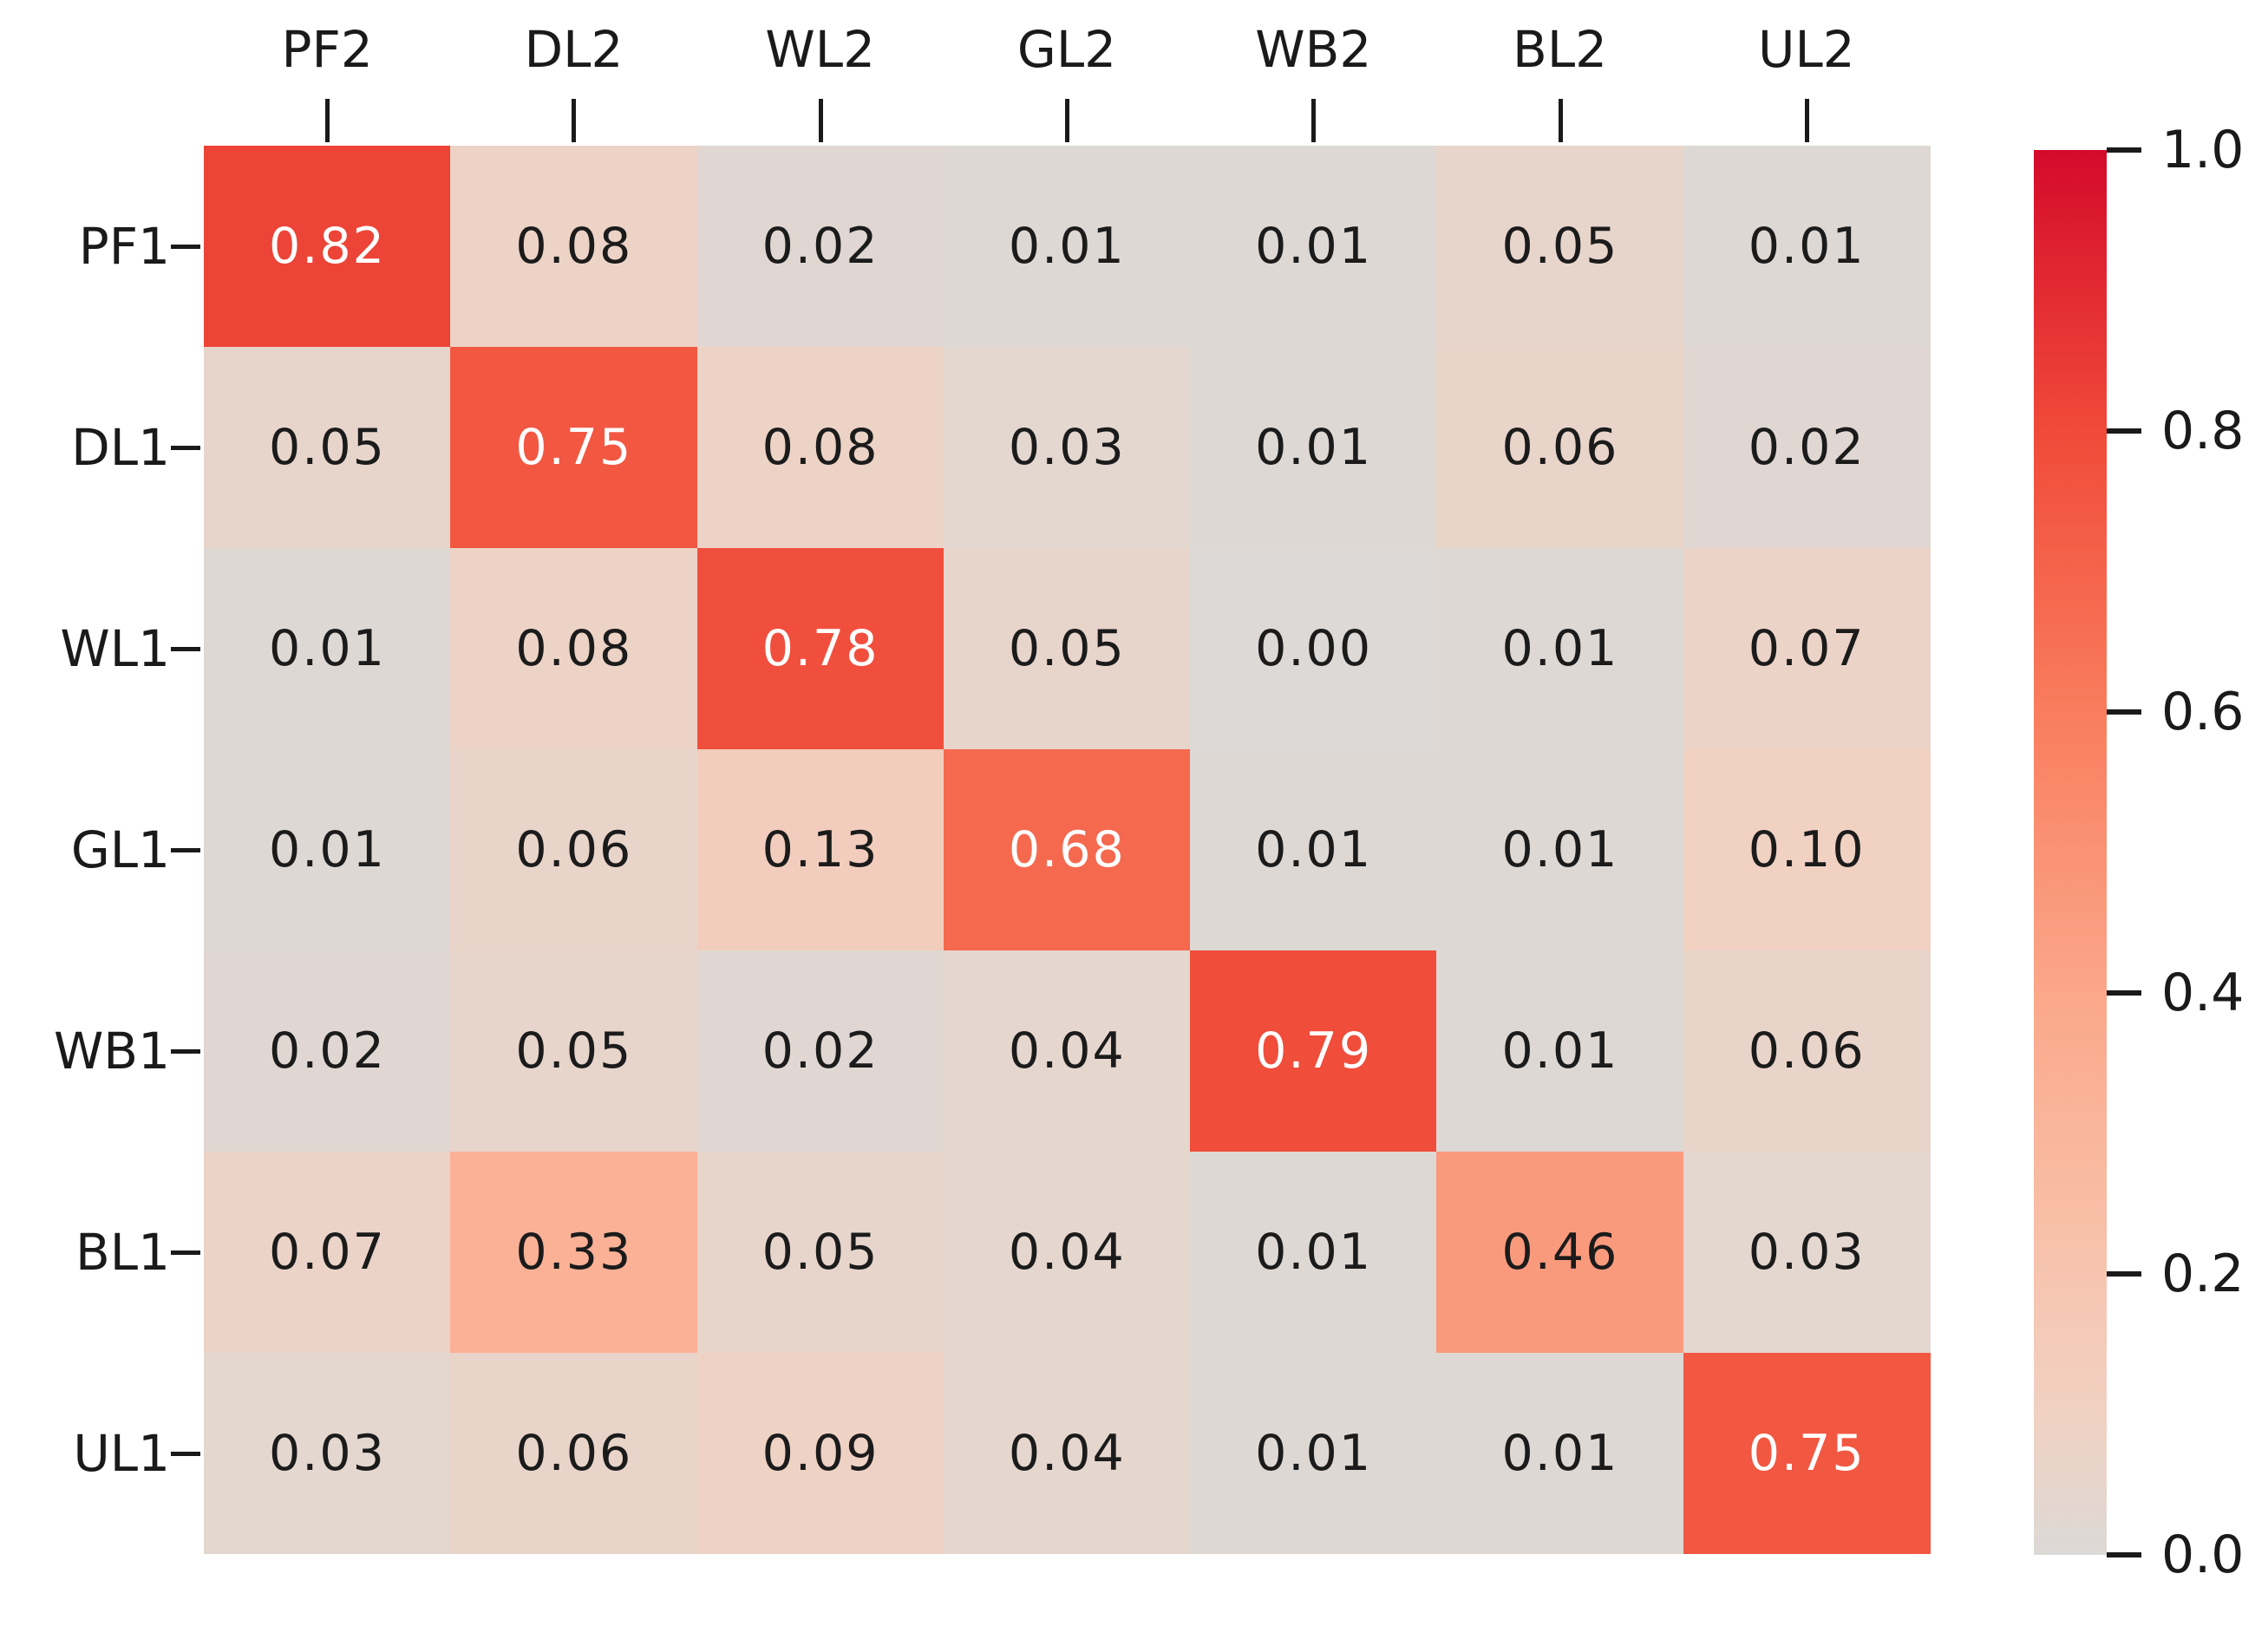 This screenshot has width=2268, height=1626. I want to click on heatmap-cell: 0.13, so click(820, 849).